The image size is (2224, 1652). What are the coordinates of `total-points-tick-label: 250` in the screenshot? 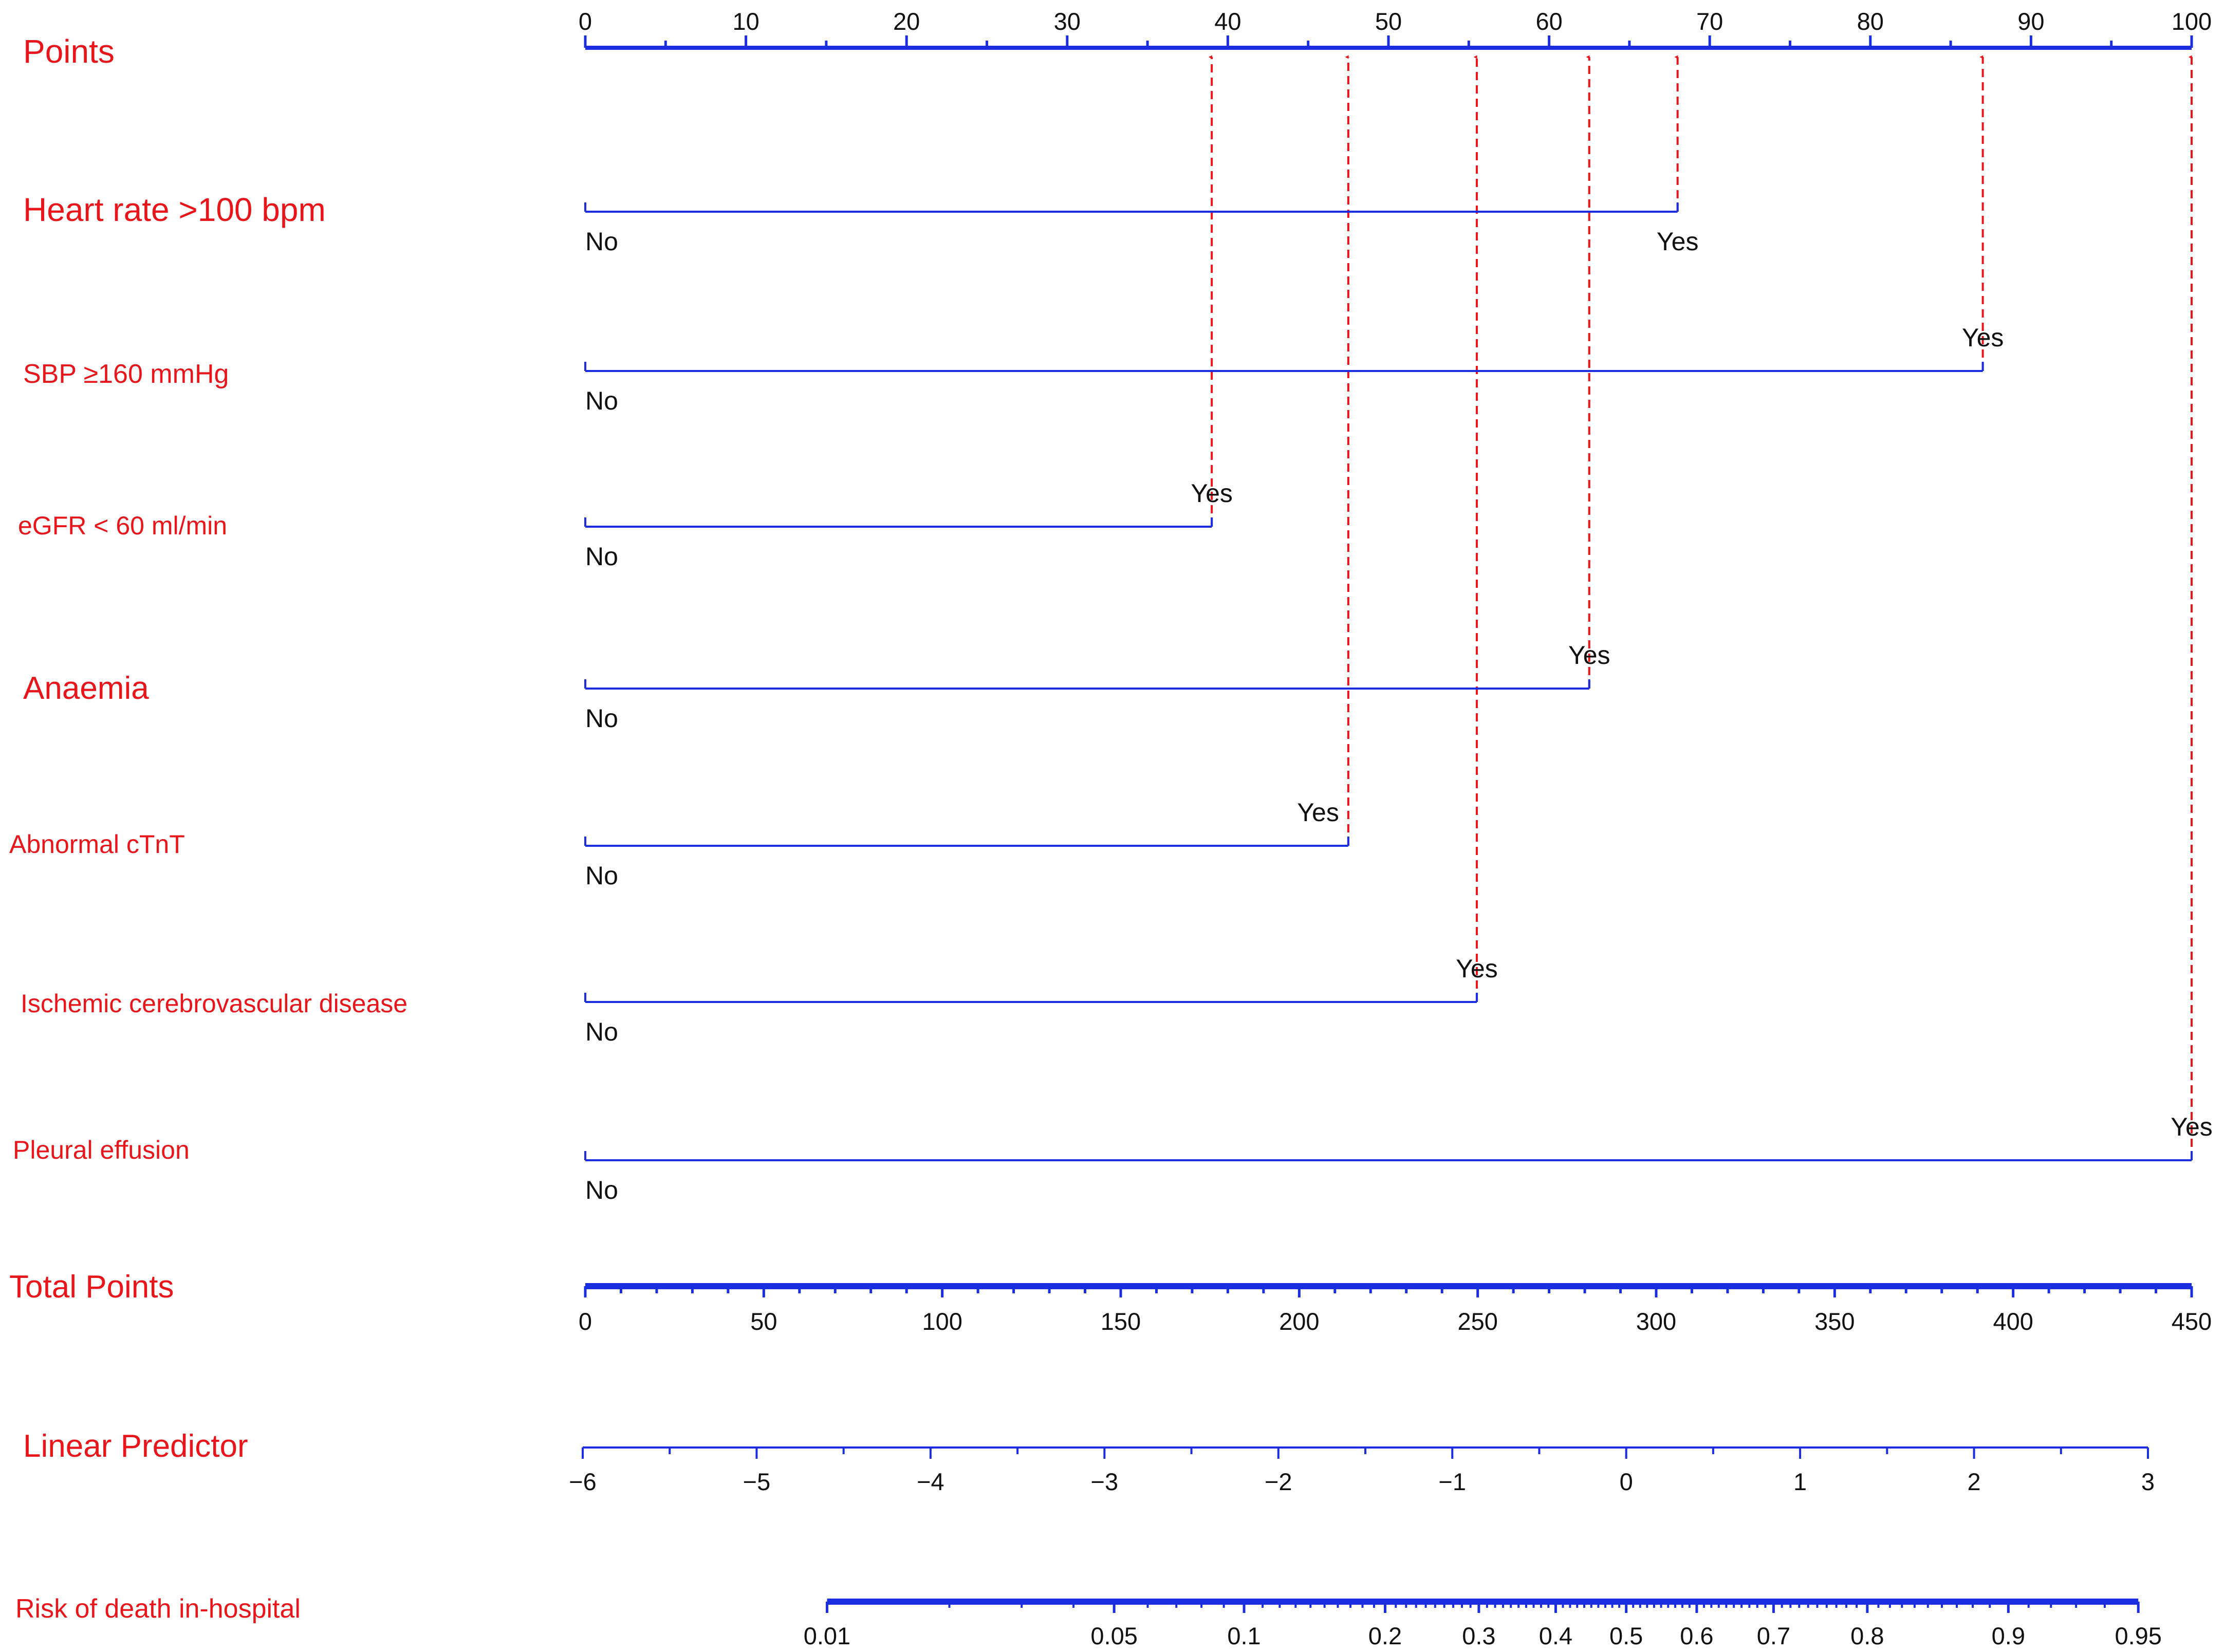 It's located at (1477, 1321).